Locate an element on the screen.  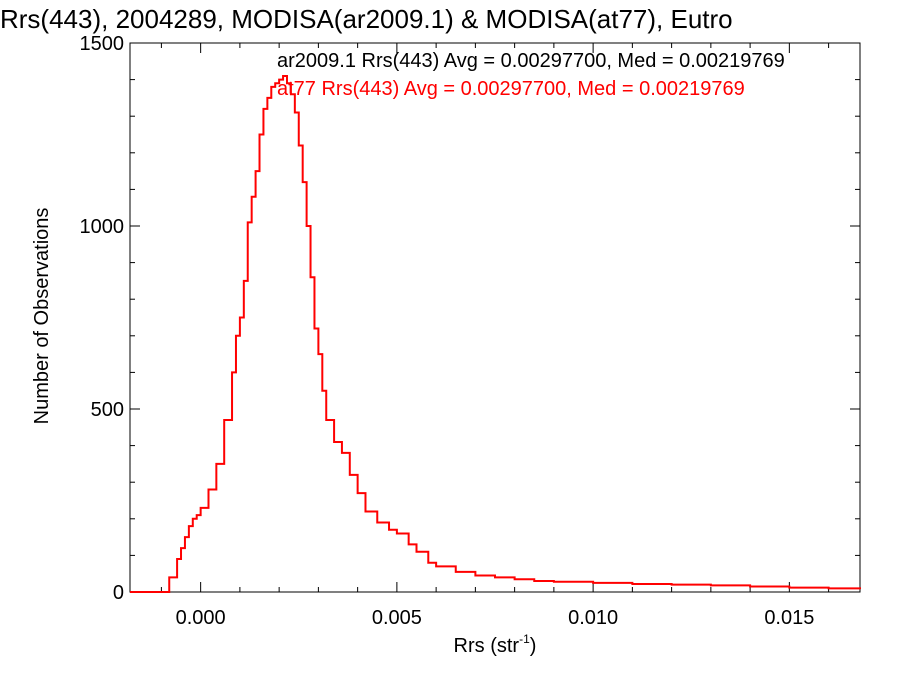
x-tick-label: 0.015 is located at coordinates (789, 618).